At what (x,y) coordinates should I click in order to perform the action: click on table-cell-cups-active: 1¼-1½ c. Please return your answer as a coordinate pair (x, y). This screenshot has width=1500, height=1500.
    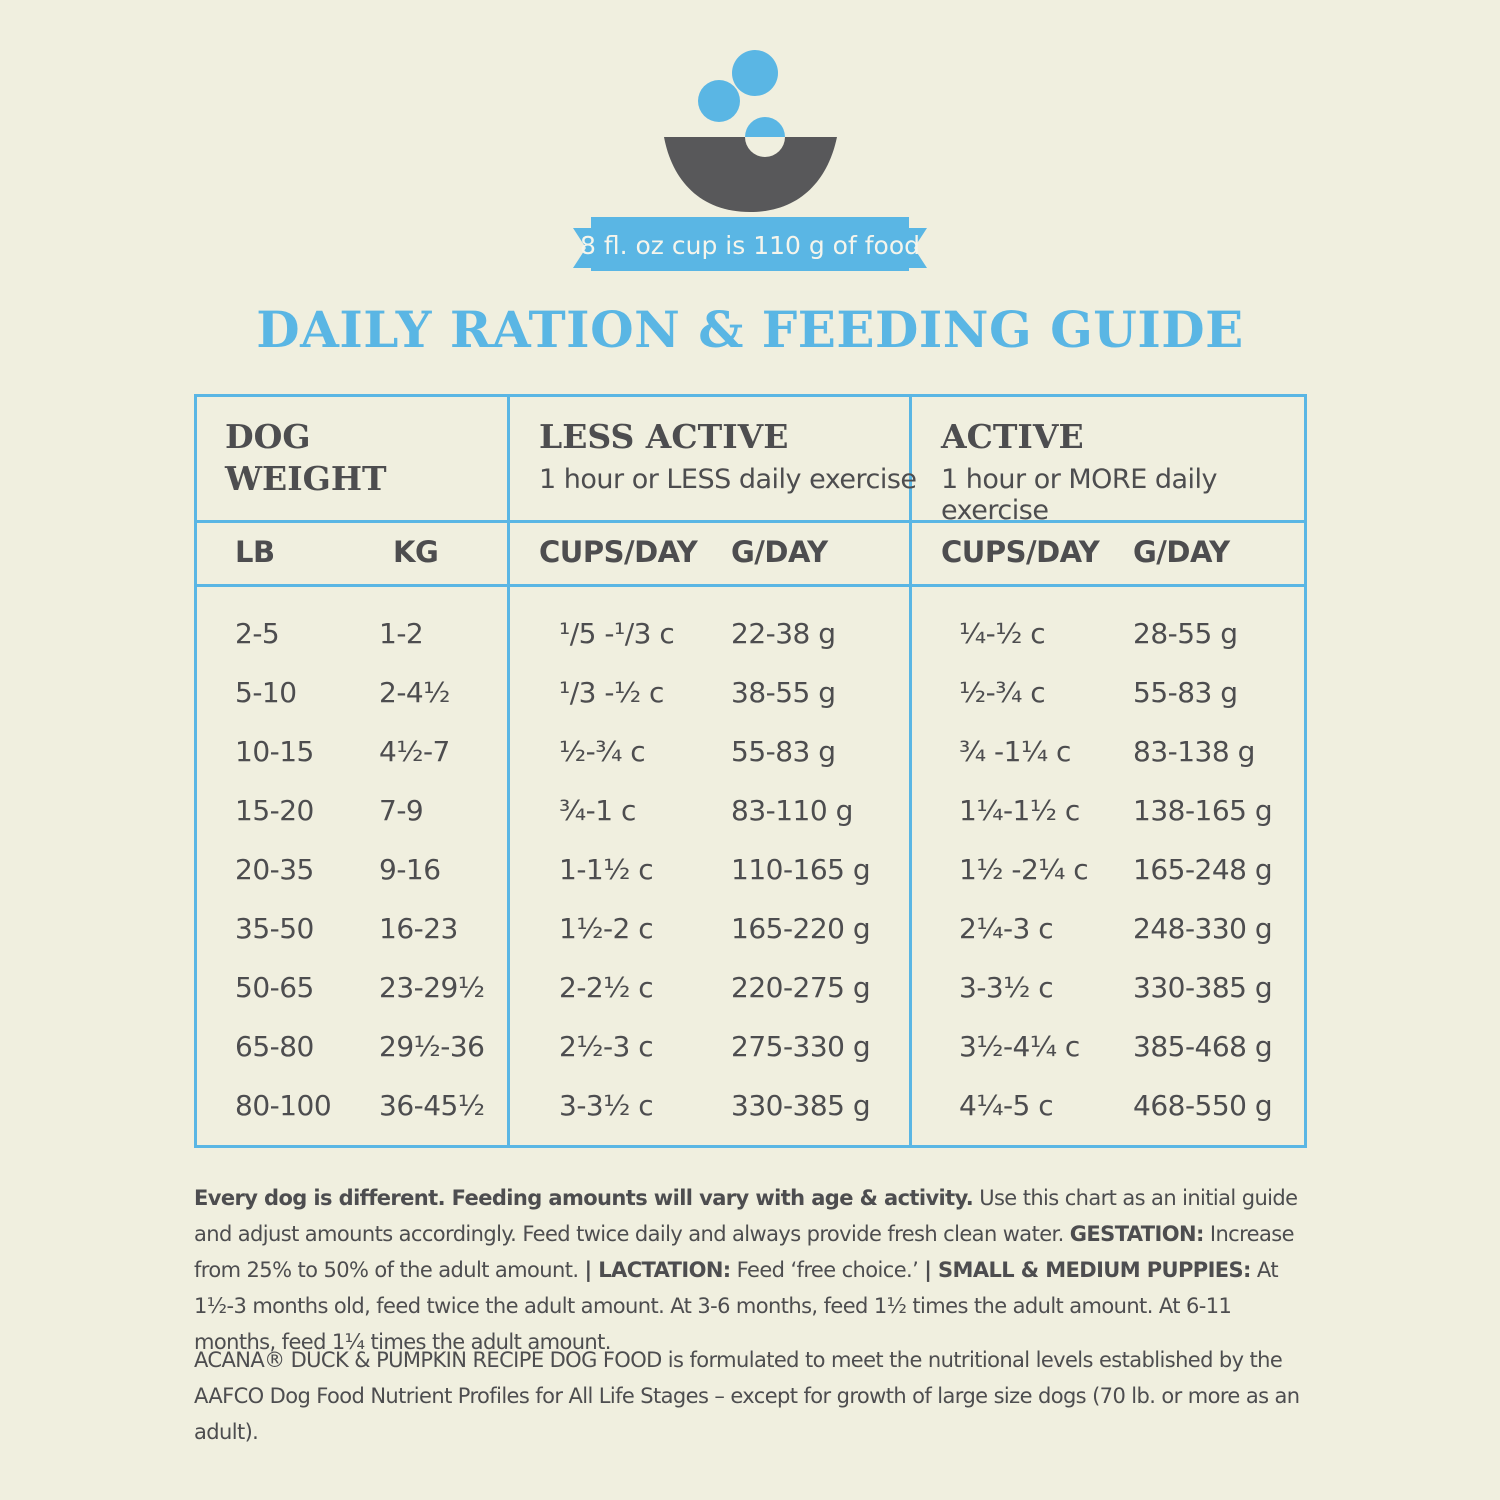
    Looking at the image, I should click on (1019, 810).